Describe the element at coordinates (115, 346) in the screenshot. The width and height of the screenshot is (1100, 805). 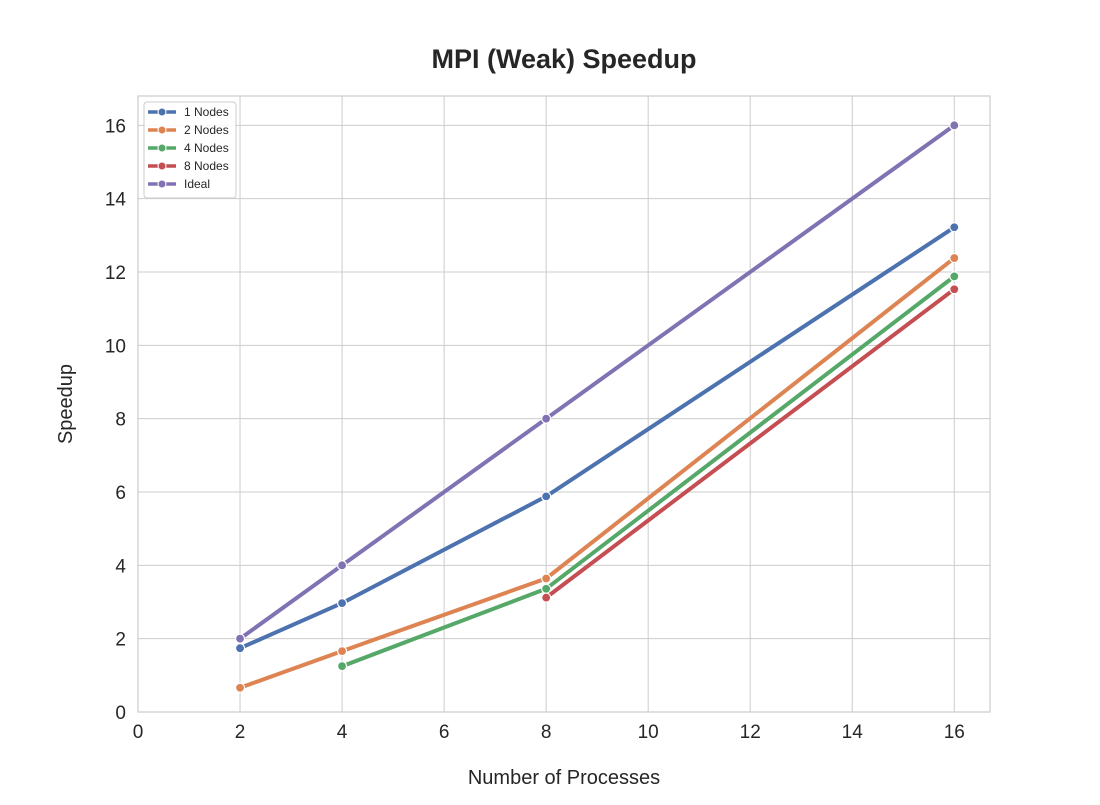
I see `y-tick-label: 10` at that location.